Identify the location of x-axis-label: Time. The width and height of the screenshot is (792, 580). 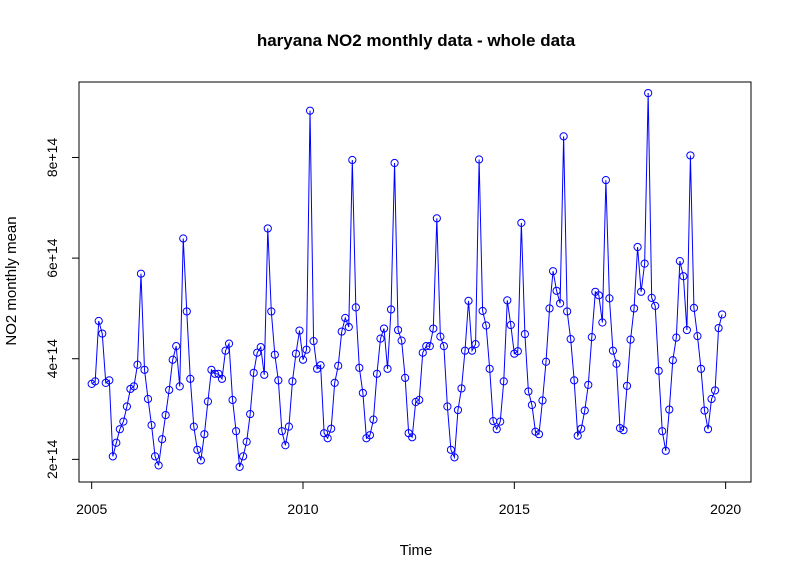
(416, 550).